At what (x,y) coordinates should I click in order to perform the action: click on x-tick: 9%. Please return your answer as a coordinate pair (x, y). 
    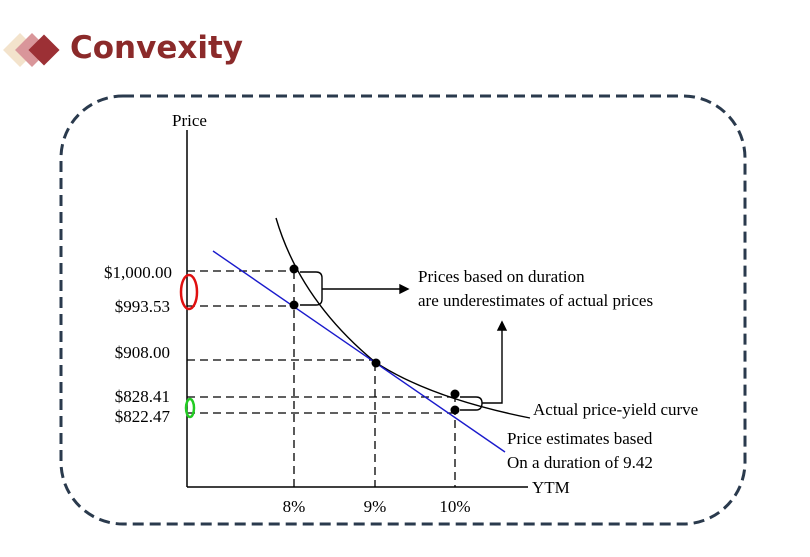
    Looking at the image, I should click on (375, 506).